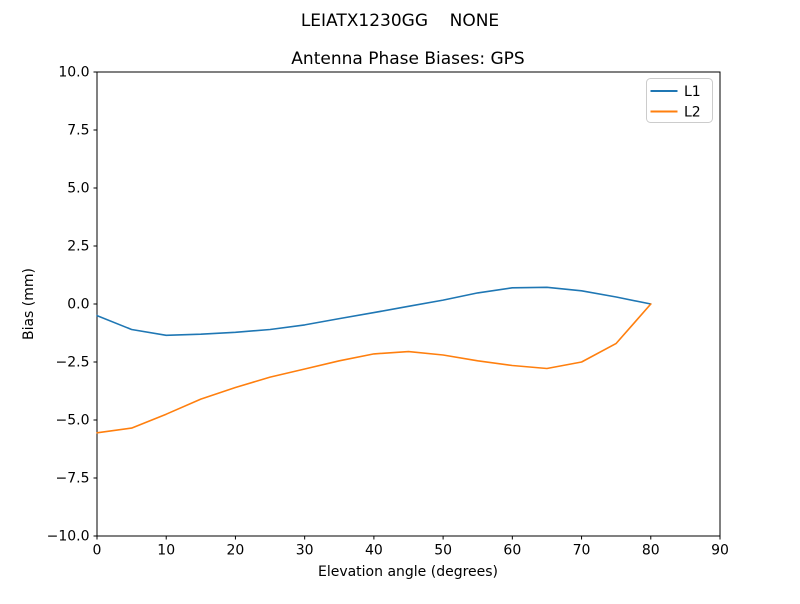 The width and height of the screenshot is (800, 604). What do you see at coordinates (407, 59) in the screenshot?
I see `chart-title: Antenna Phase Biases: GPS` at bounding box center [407, 59].